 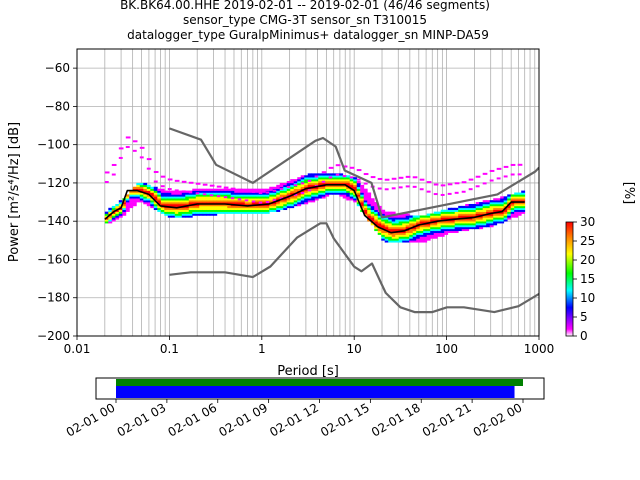 What do you see at coordinates (57, 106) in the screenshot?
I see `y-tick-label: −80` at bounding box center [57, 106].